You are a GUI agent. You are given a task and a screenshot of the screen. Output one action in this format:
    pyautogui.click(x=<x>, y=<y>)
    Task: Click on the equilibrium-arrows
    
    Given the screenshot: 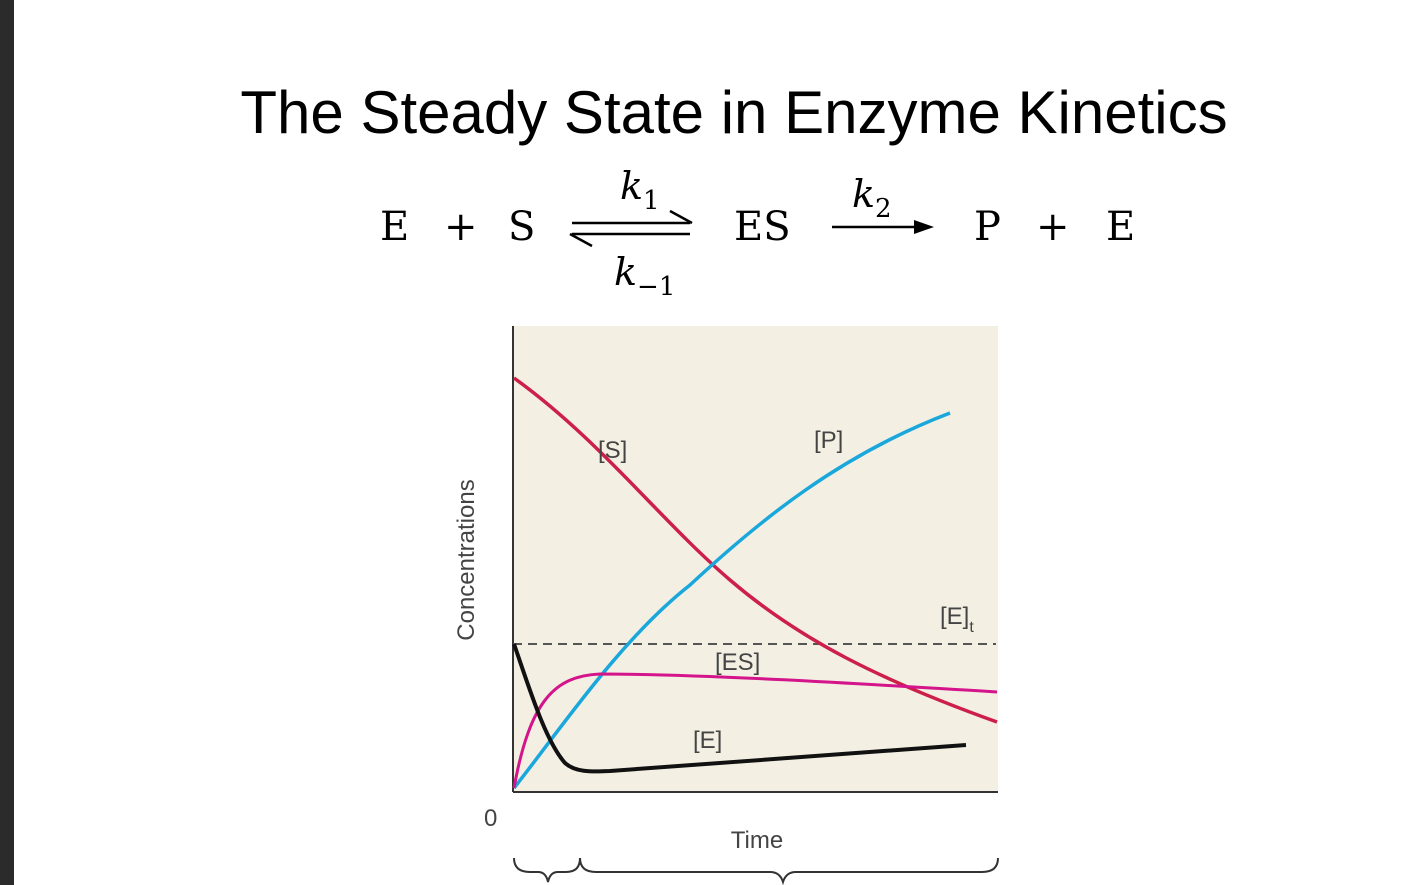 What is the action you would take?
    pyautogui.click(x=631, y=228)
    